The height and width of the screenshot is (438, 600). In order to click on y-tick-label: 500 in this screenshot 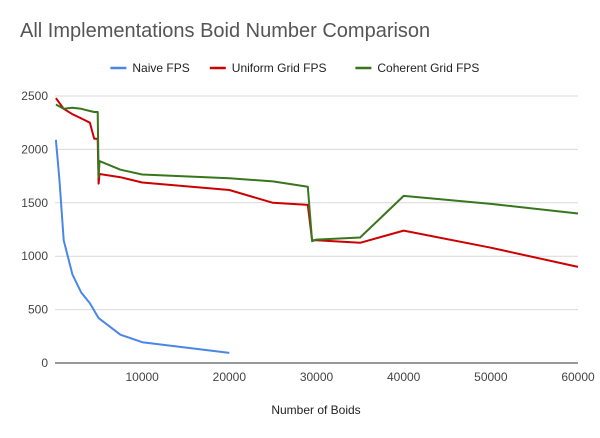, I will do `click(38, 310)`.